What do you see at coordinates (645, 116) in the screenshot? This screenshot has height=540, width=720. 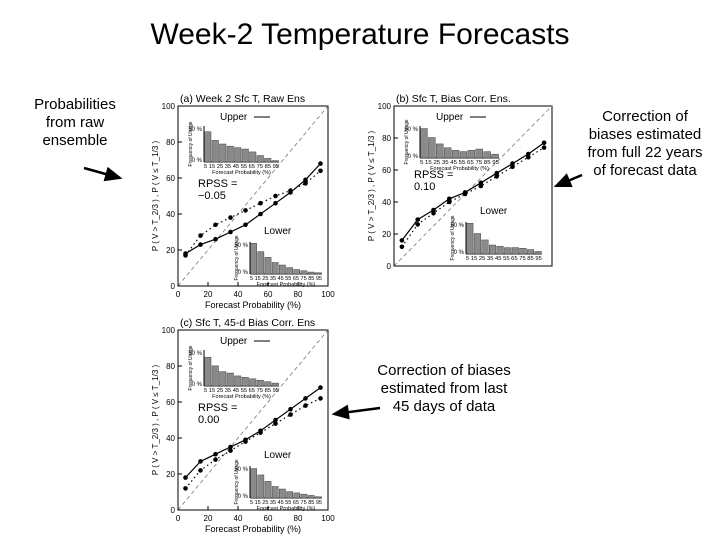 I see `annotation-line: Correction of` at bounding box center [645, 116].